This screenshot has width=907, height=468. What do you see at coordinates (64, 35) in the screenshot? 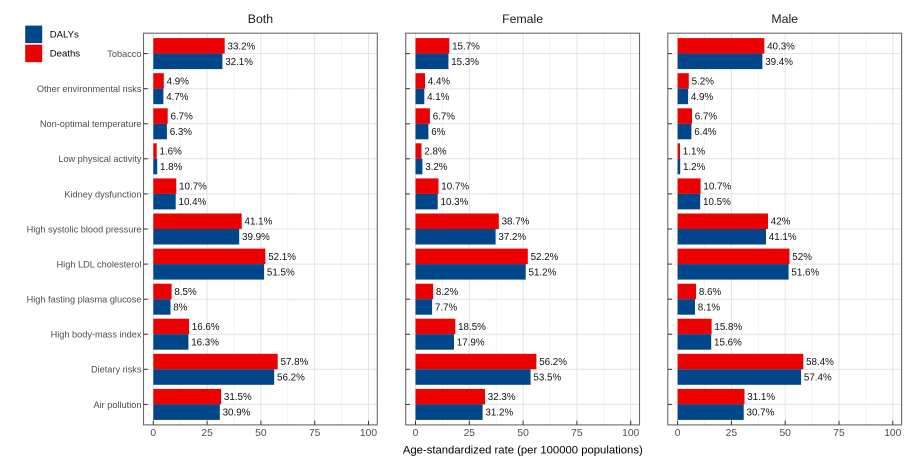
I see `svg-text: DALYs` at bounding box center [64, 35].